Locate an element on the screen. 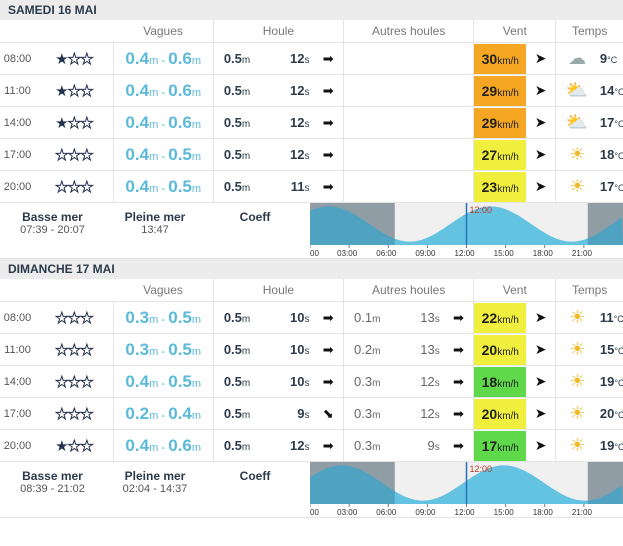 The image size is (623, 546). table-header: Vagues Houle Autres houles Vent Temps is located at coordinates (311, 290).